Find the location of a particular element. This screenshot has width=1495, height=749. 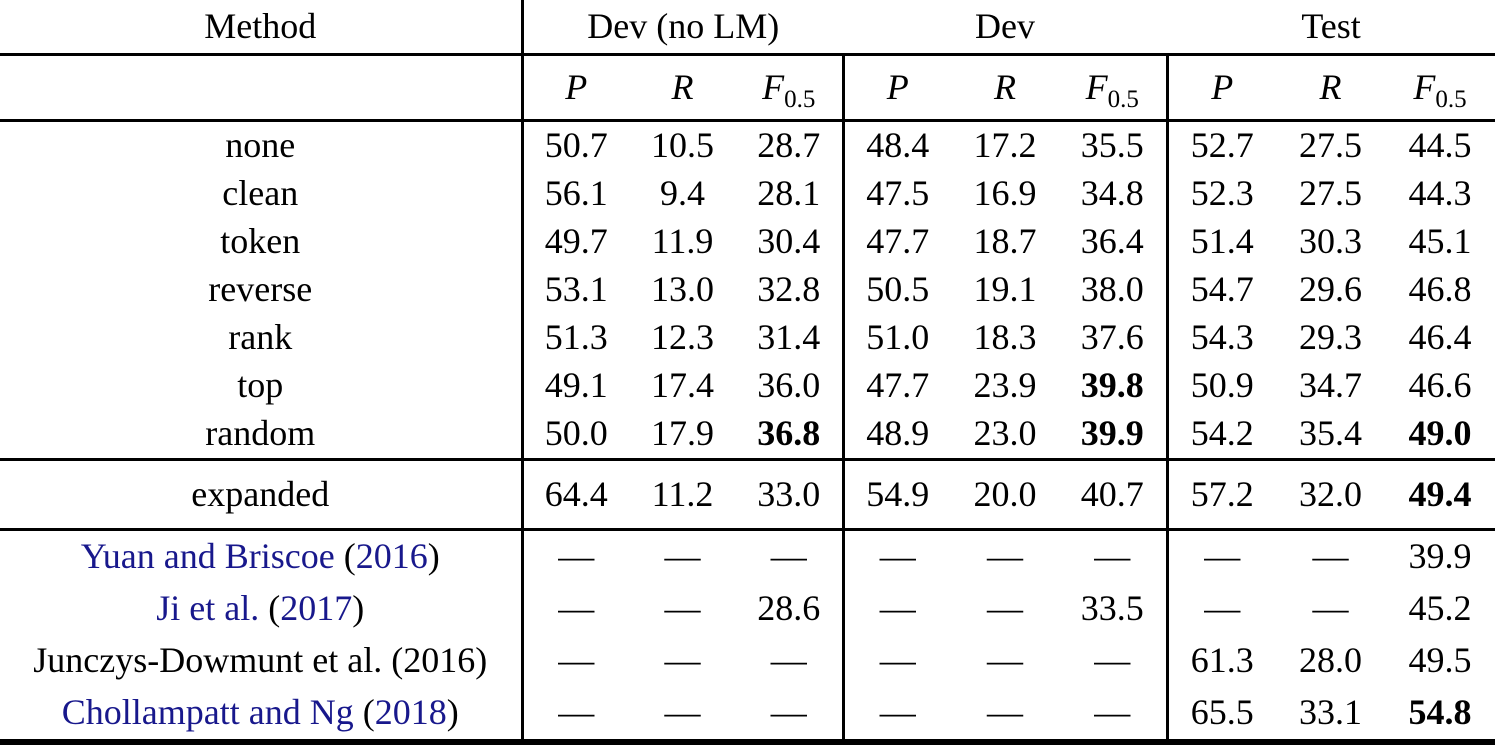

metric-value: 35.5 is located at coordinates (1112, 145).